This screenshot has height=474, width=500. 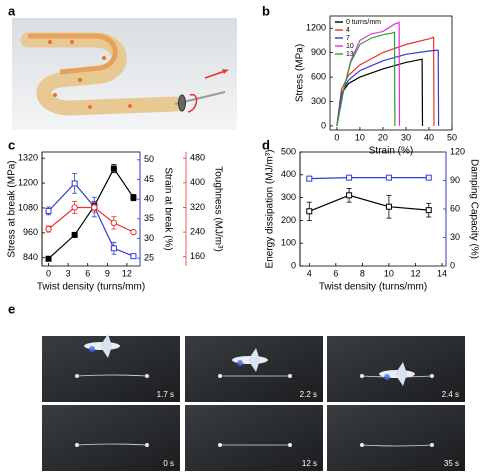 What do you see at coordinates (391, 151) in the screenshot?
I see `x-axis-title: Strain (%)` at bounding box center [391, 151].